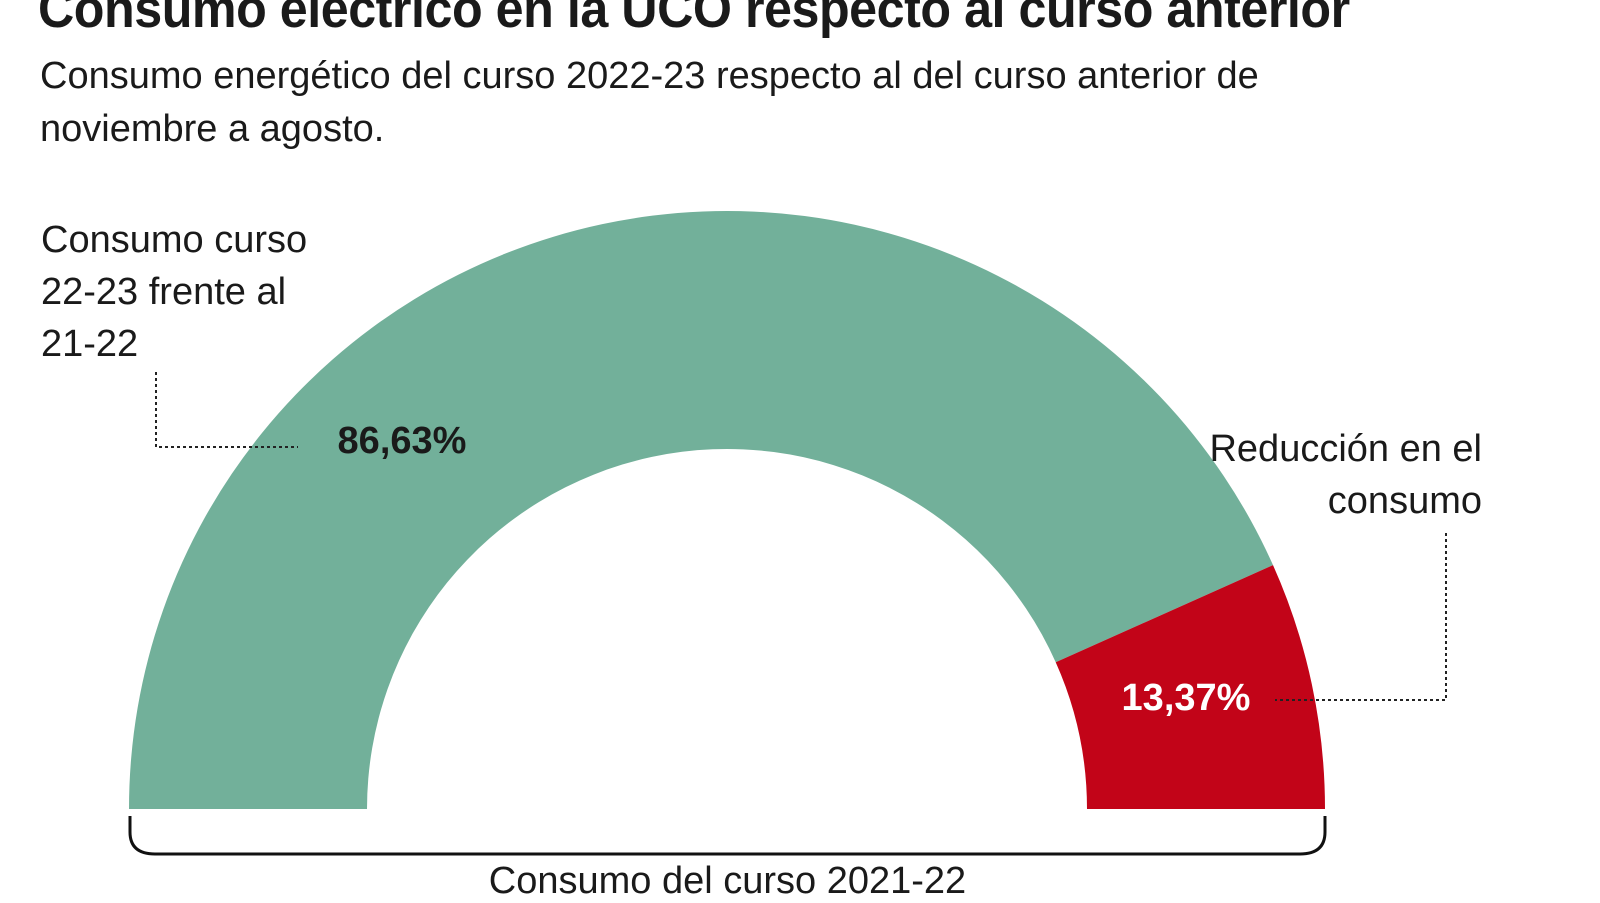  I want to click on total-bracket, so click(727, 836).